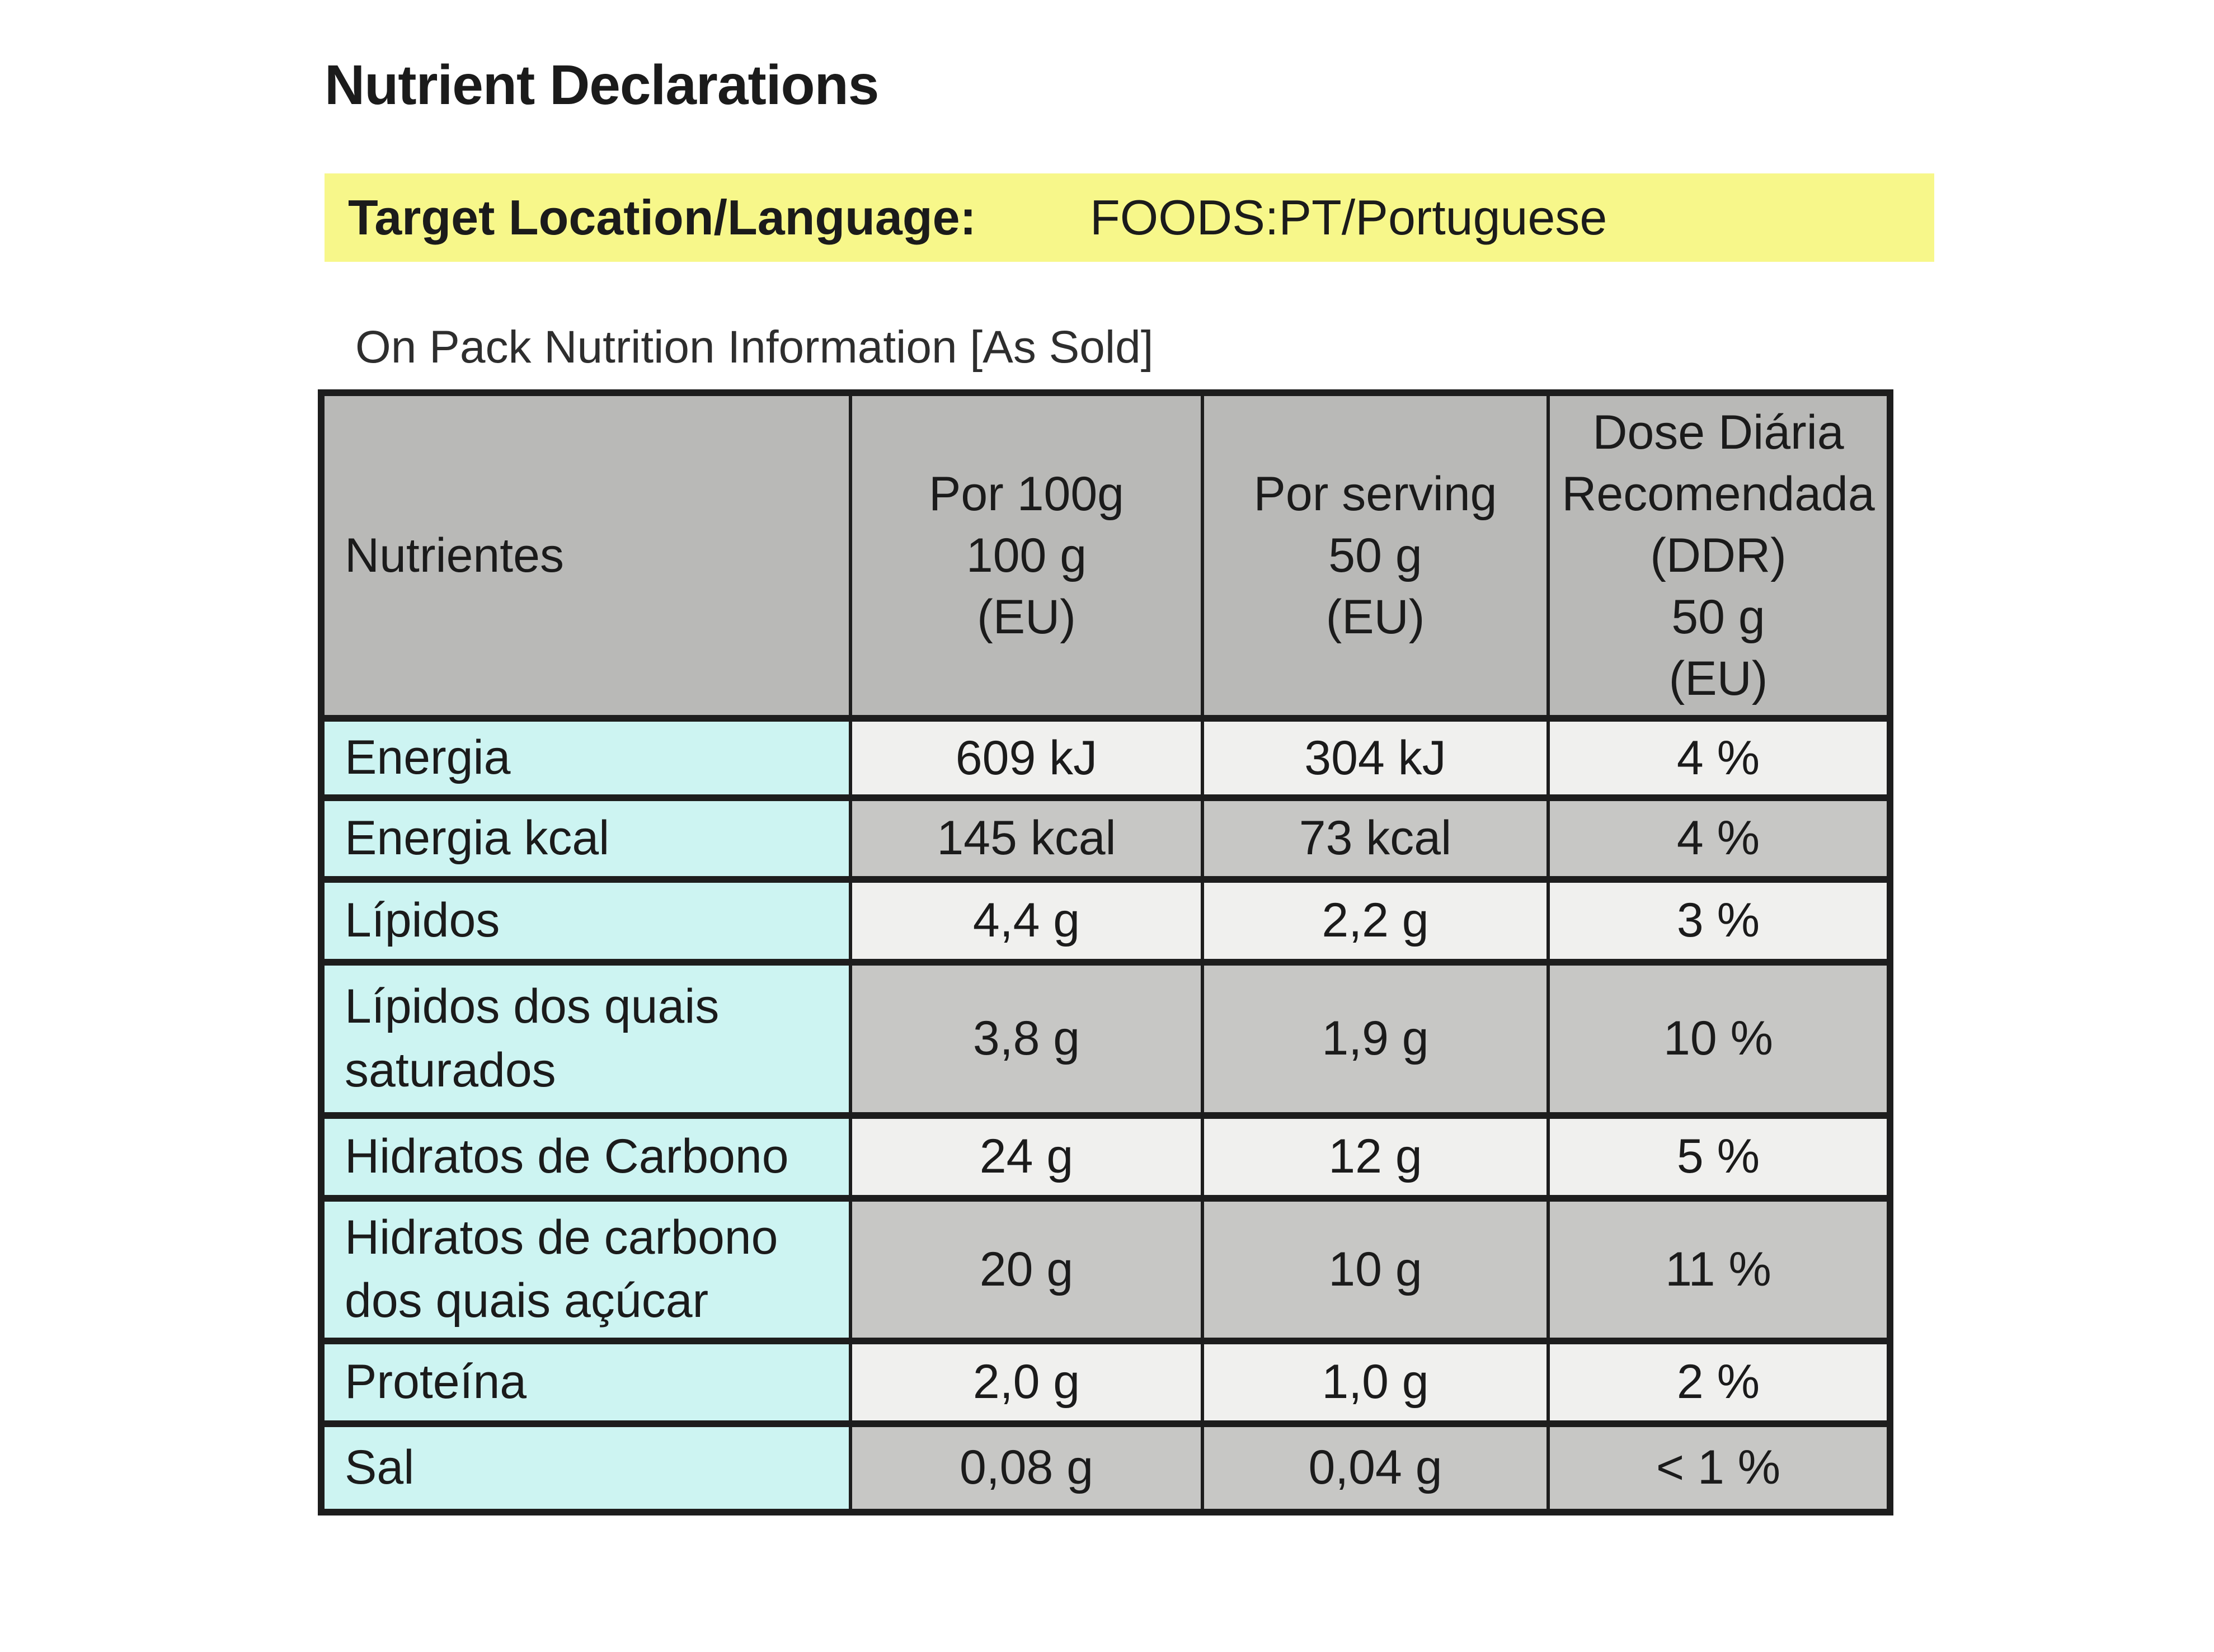  I want to click on per-serving-value-cell: 10 g, so click(1375, 1269).